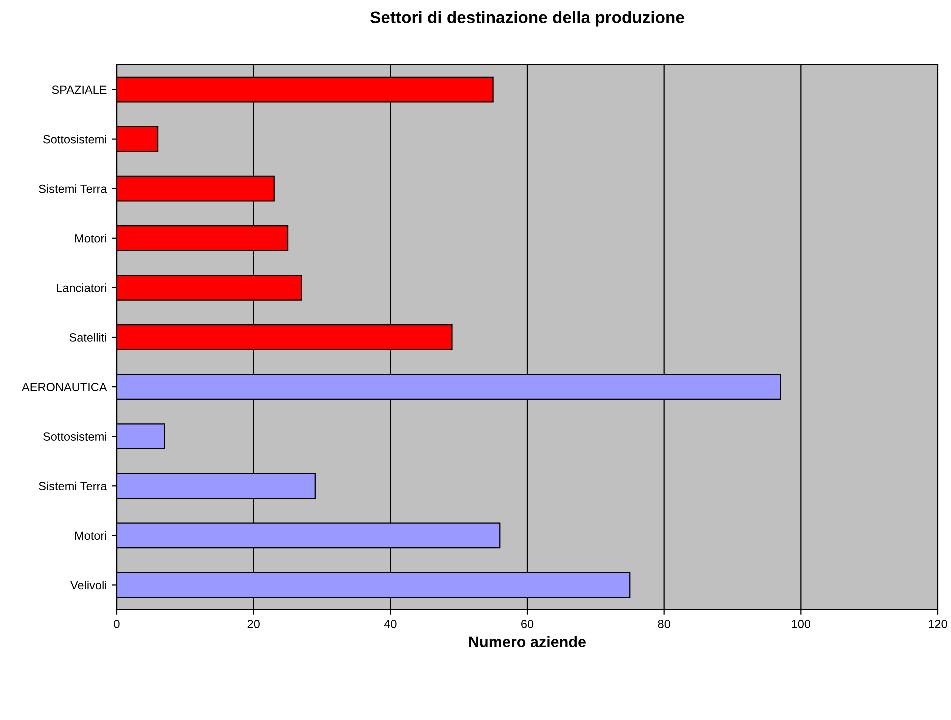 The image size is (951, 720). I want to click on chart-title: Settori di destinazione della produzione, so click(527, 19).